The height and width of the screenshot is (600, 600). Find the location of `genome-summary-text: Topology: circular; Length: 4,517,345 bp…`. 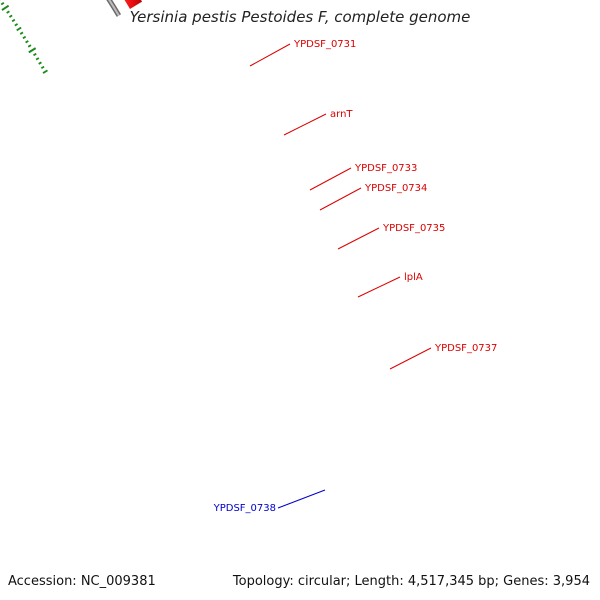

genome-summary-text: Topology: circular; Length: 4,517,345 bp… is located at coordinates (411, 581).